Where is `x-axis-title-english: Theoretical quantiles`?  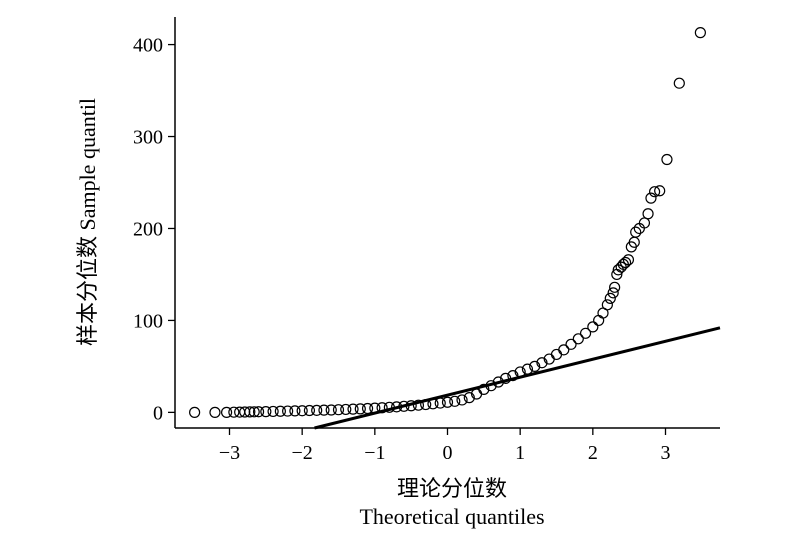 x-axis-title-english: Theoretical quantiles is located at coordinates (451, 516).